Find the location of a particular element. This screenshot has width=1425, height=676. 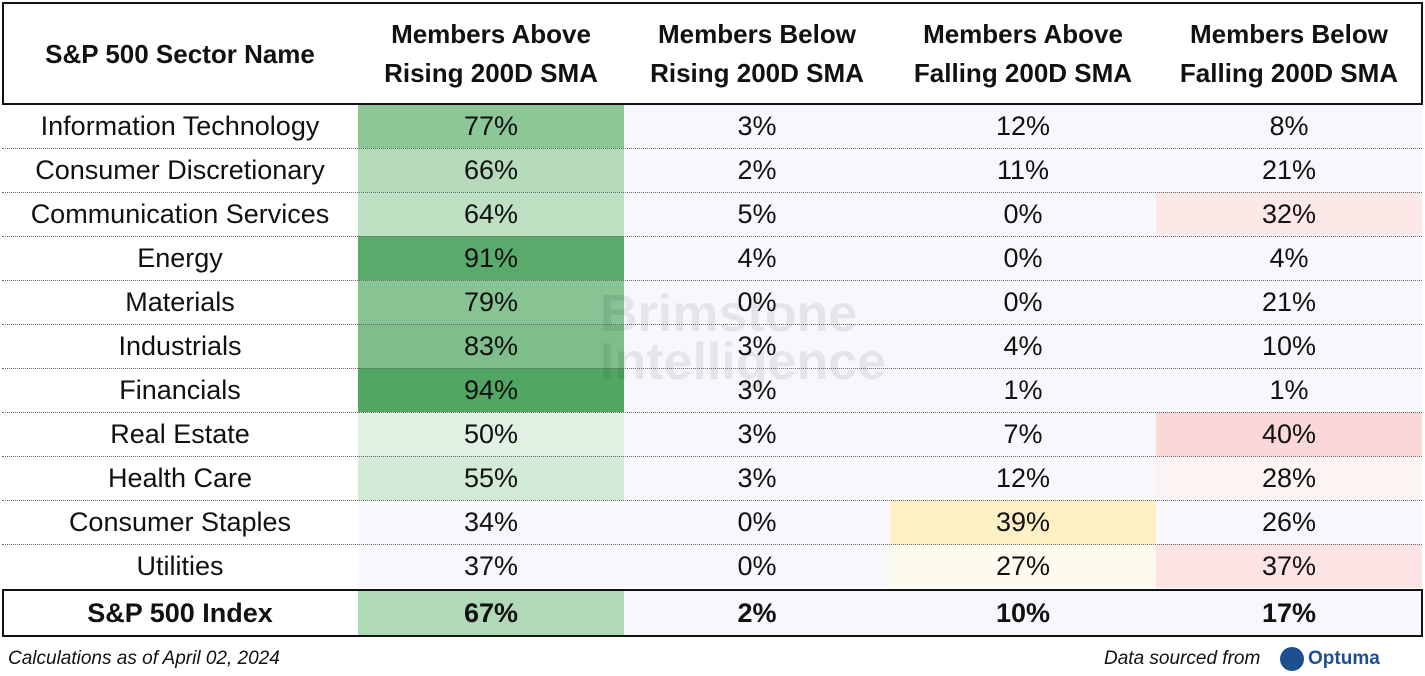

table-cell: 66% is located at coordinates (491, 170).